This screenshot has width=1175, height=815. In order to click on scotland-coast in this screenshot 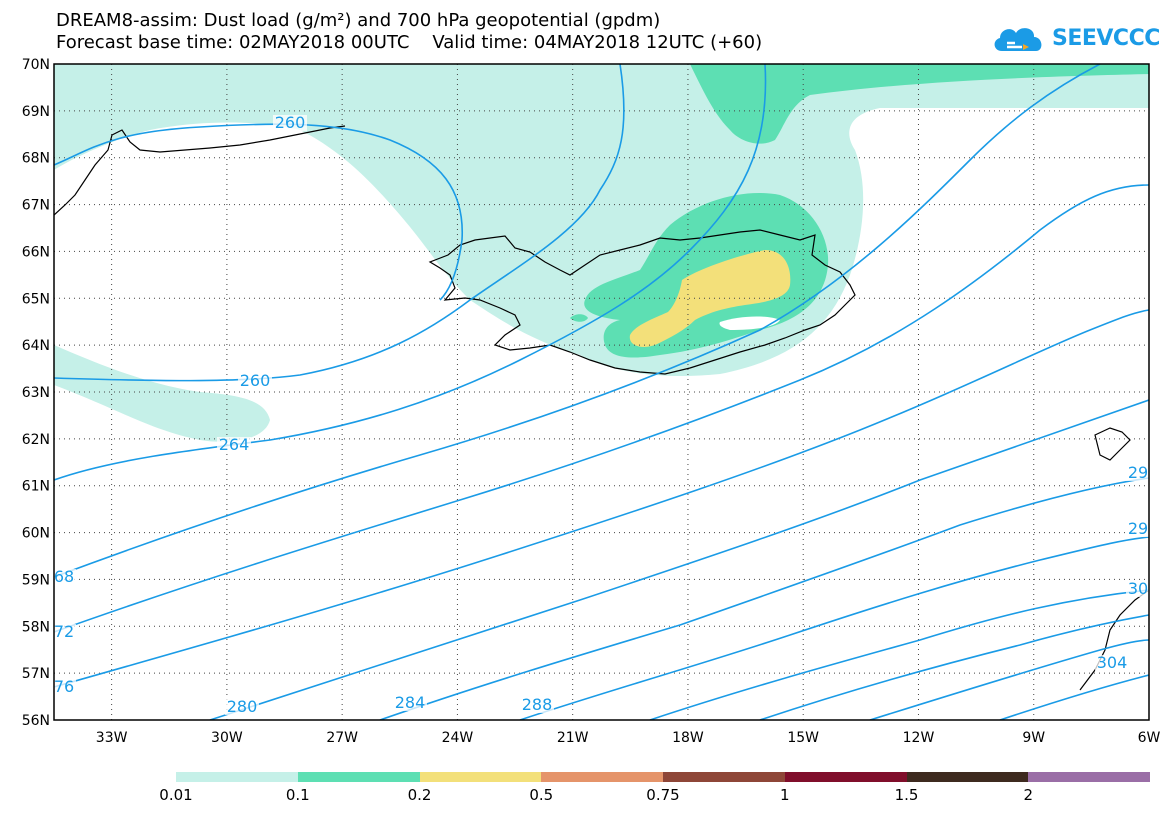, I will do `click(1114, 640)`.